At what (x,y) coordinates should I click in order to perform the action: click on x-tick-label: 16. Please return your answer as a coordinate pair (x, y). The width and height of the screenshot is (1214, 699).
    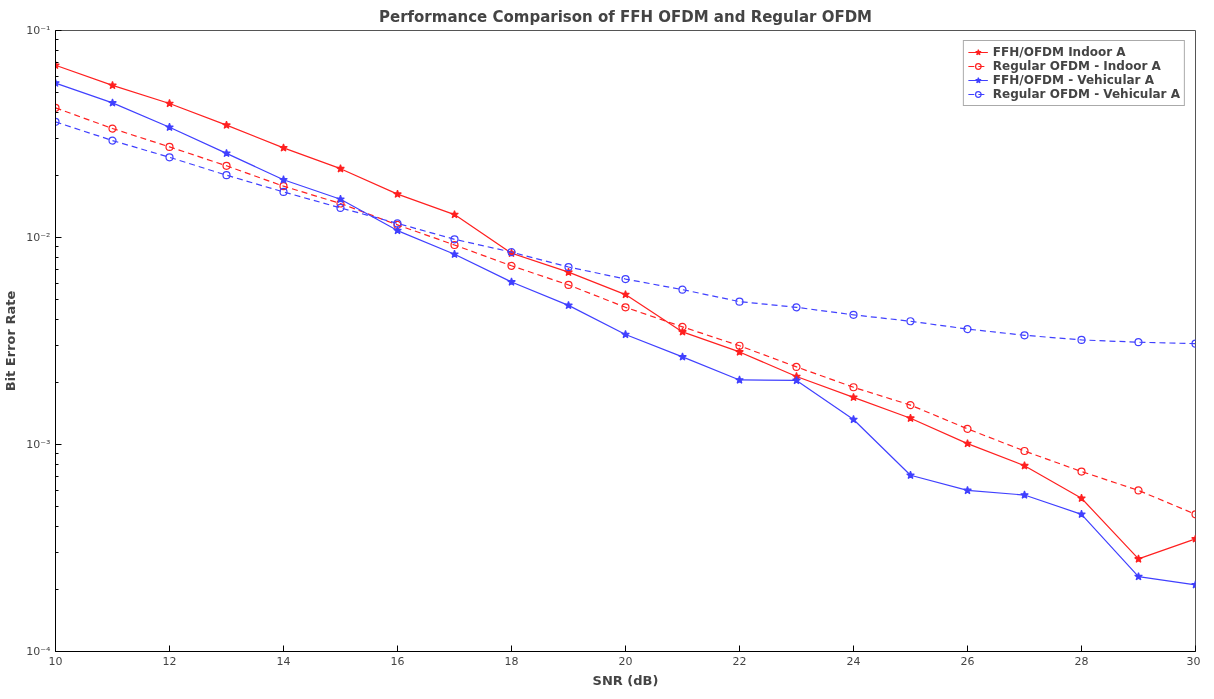
    Looking at the image, I should click on (397, 661).